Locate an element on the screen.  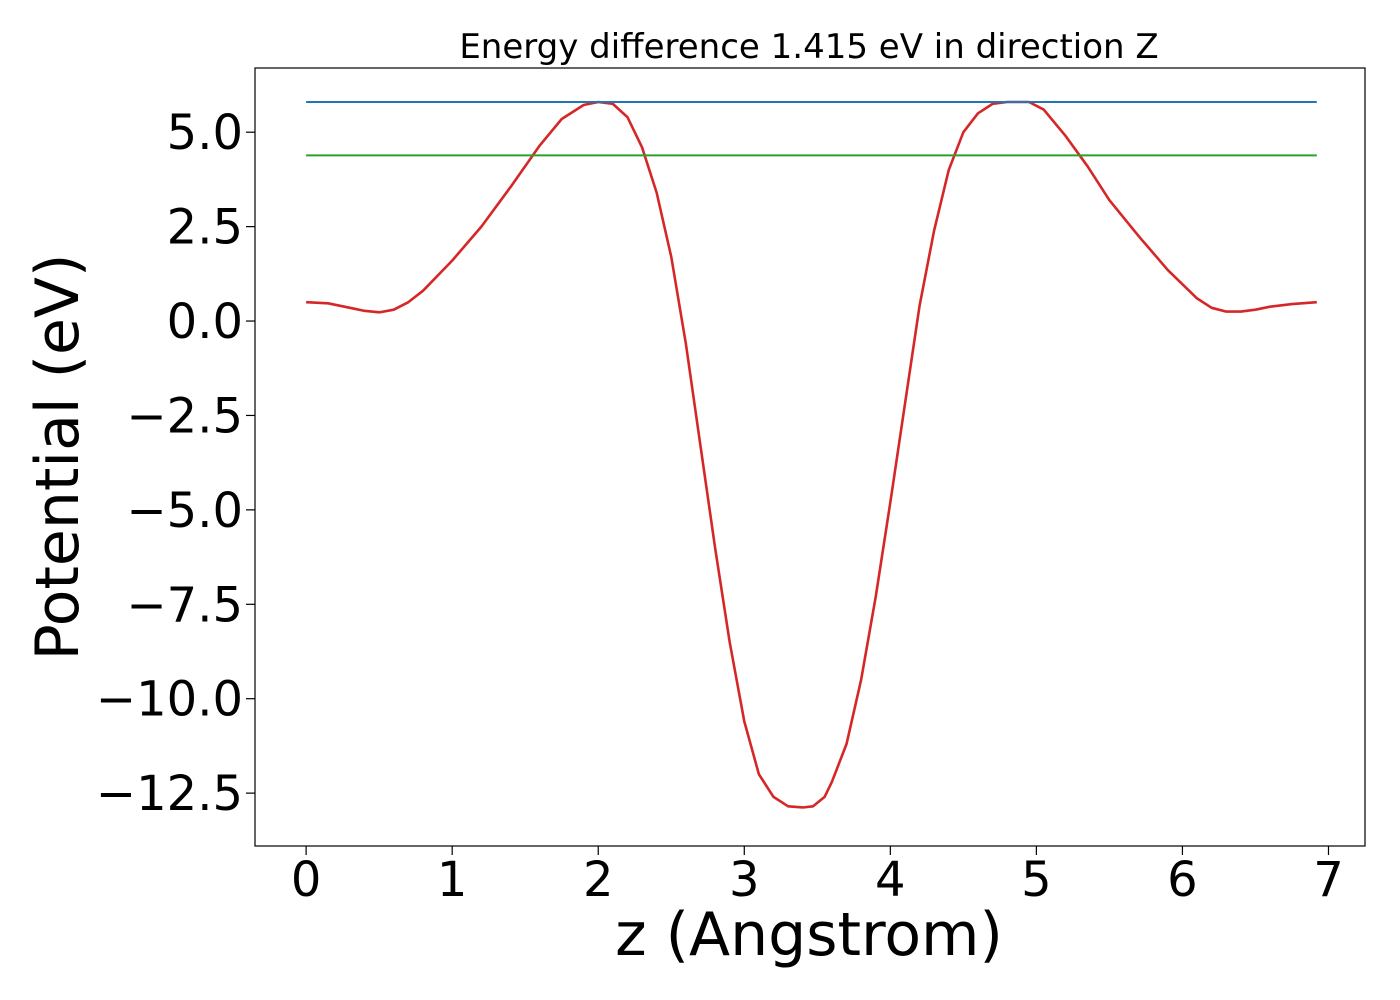
x-axis-label: z (Angstrom) is located at coordinates (809, 935).